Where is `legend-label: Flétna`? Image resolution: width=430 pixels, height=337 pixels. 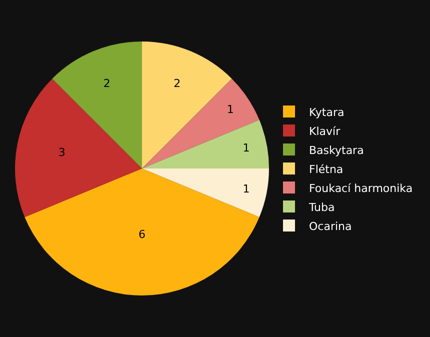 legend-label: Flétna is located at coordinates (326, 169).